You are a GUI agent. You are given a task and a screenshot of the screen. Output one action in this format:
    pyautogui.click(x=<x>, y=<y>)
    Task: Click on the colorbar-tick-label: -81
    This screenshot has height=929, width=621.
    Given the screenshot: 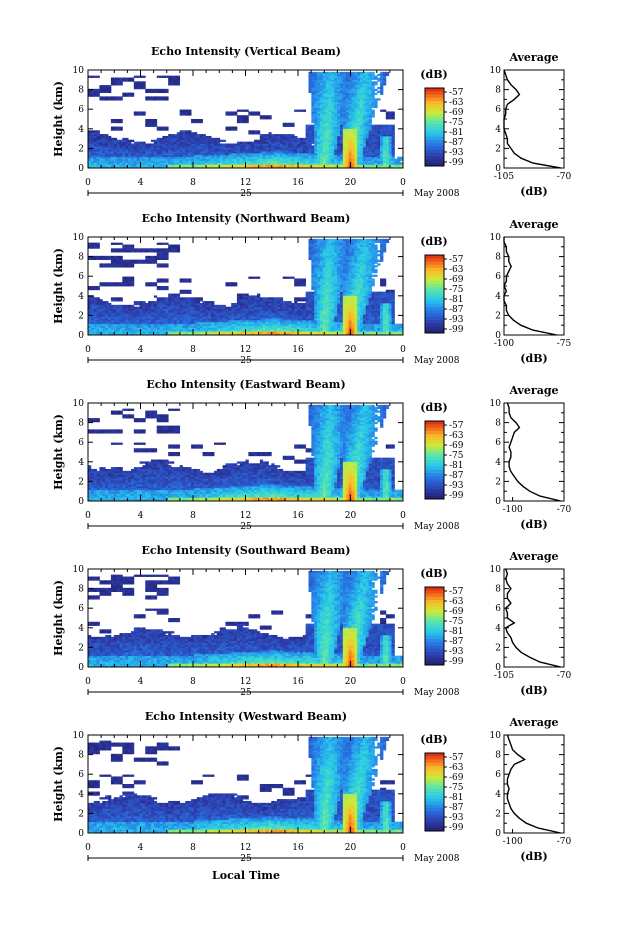 What is the action you would take?
    pyautogui.click(x=456, y=133)
    